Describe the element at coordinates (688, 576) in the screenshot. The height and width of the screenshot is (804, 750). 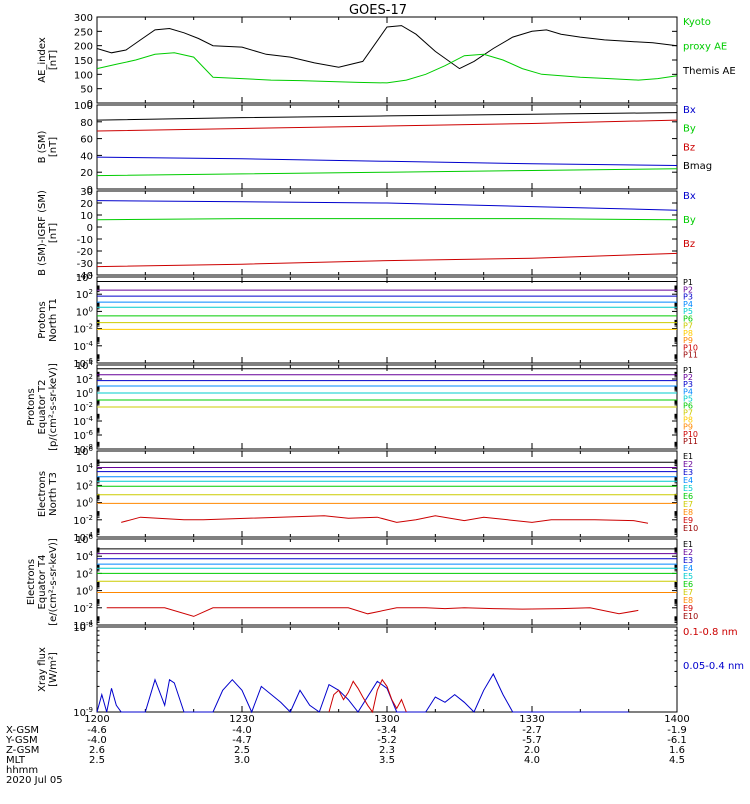
I see `legend-entry: E5` at that location.